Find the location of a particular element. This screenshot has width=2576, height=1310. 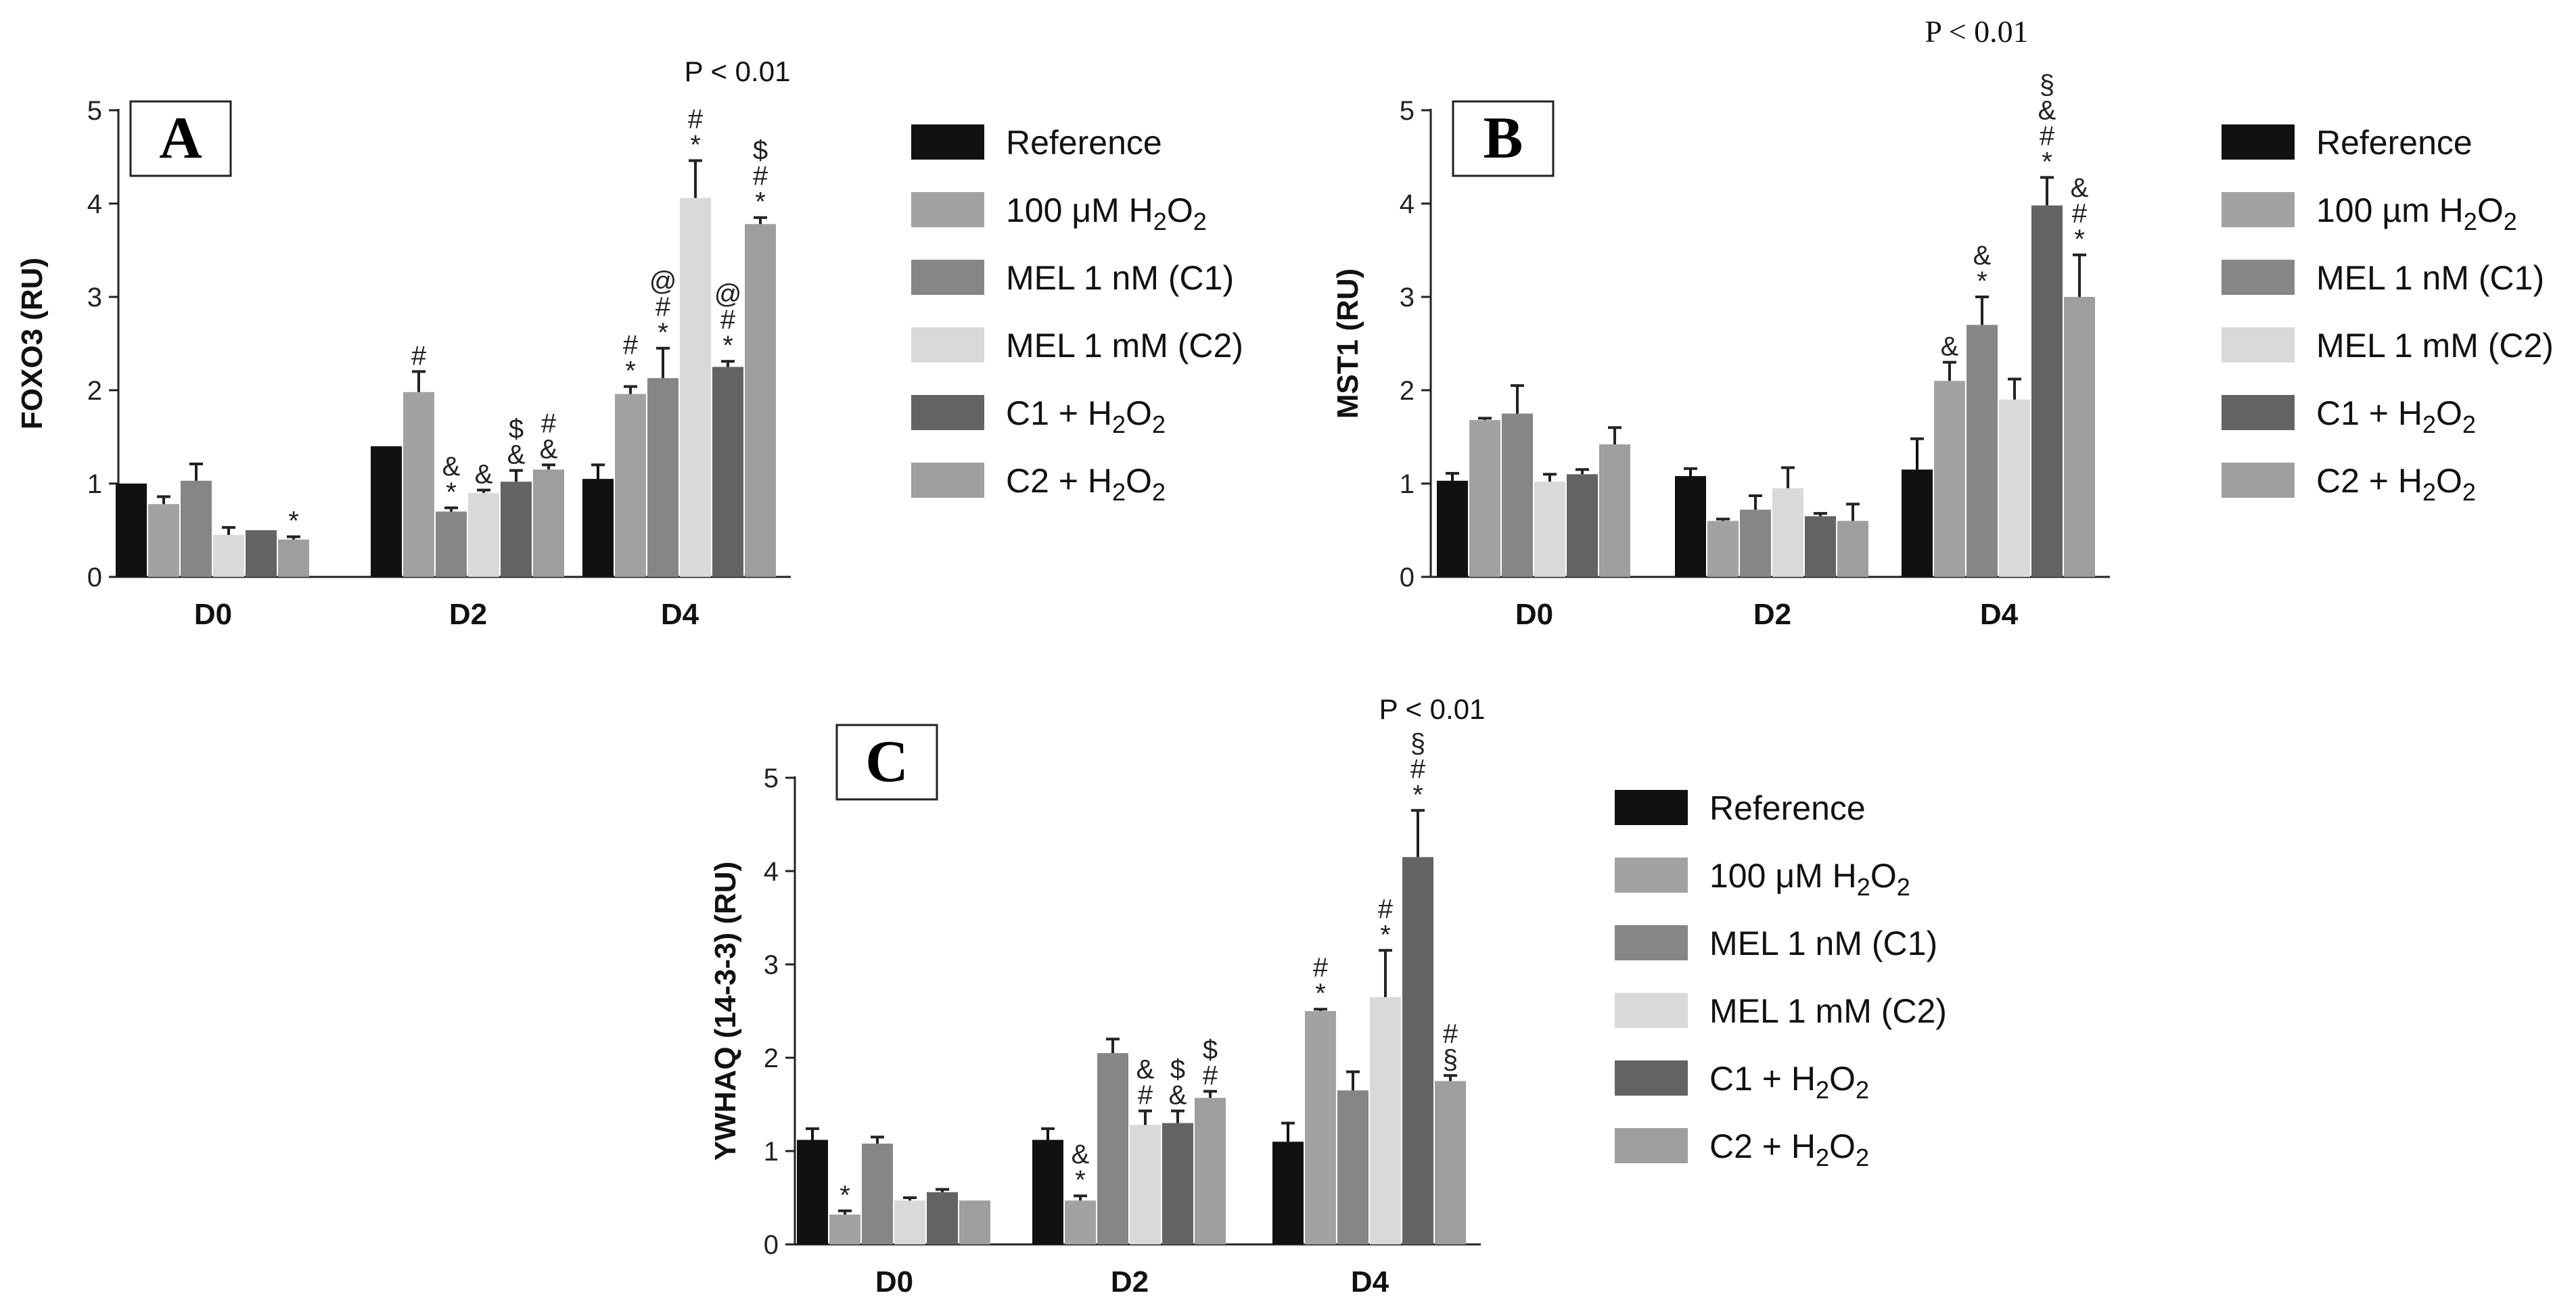

y-tick-label: 4 is located at coordinates (94, 204).